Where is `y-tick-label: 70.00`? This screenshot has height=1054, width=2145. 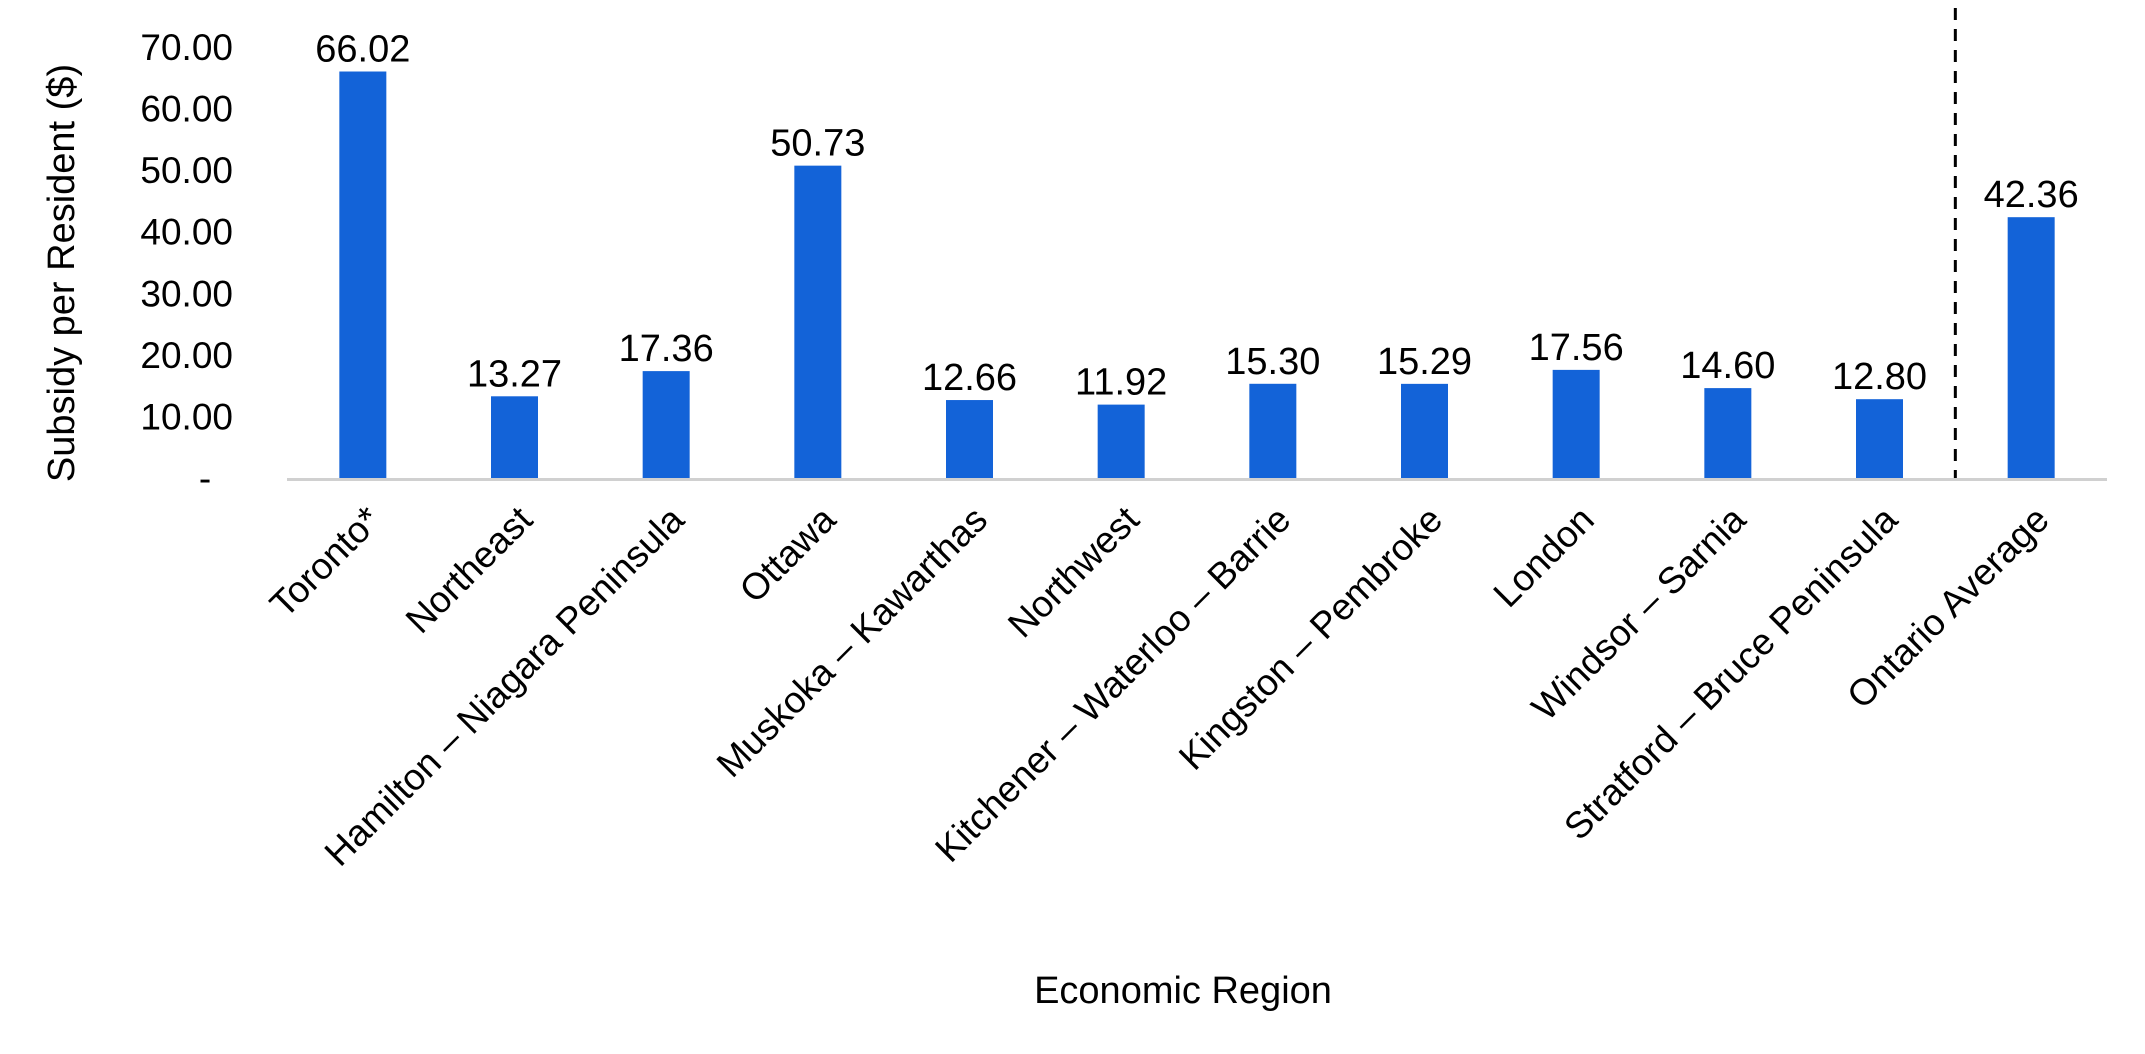
y-tick-label: 70.00 is located at coordinates (186, 47).